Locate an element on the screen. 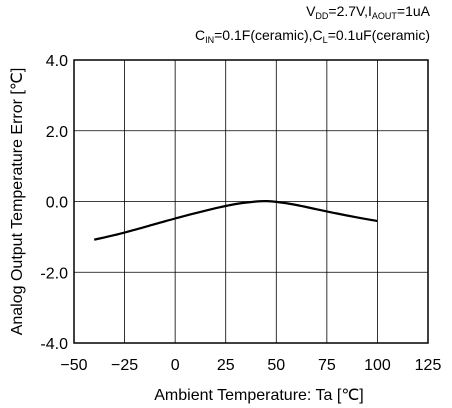 The width and height of the screenshot is (452, 408). x-tick-label: −25 is located at coordinates (124, 365).